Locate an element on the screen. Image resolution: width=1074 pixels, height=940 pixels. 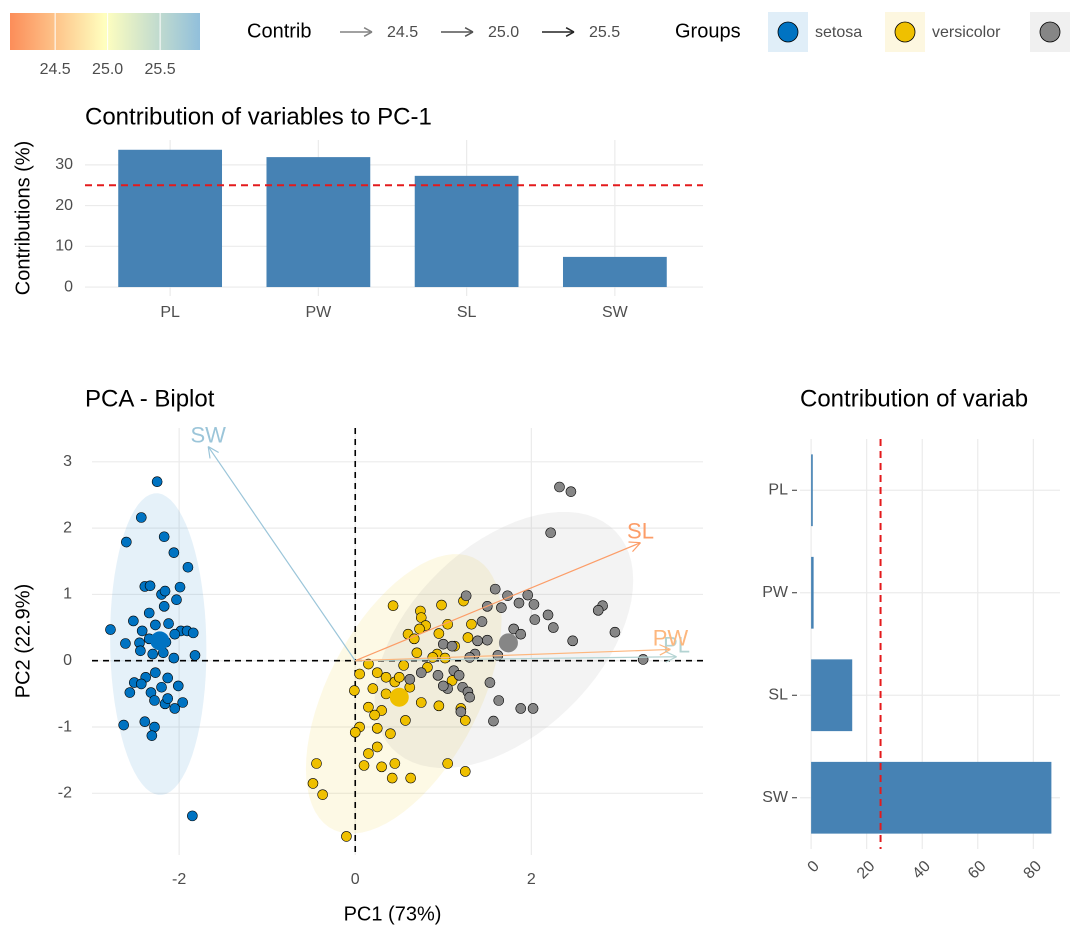
y-tick-label: 3 is located at coordinates (67, 461).